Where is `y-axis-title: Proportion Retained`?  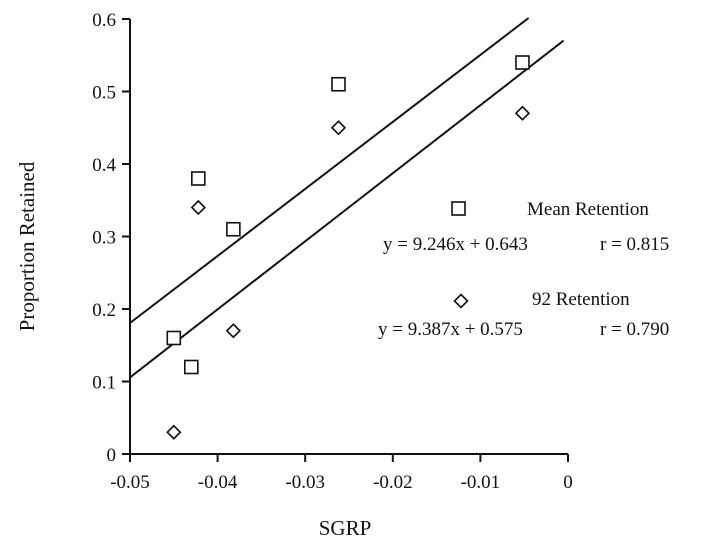
y-axis-title: Proportion Retained is located at coordinates (27, 246).